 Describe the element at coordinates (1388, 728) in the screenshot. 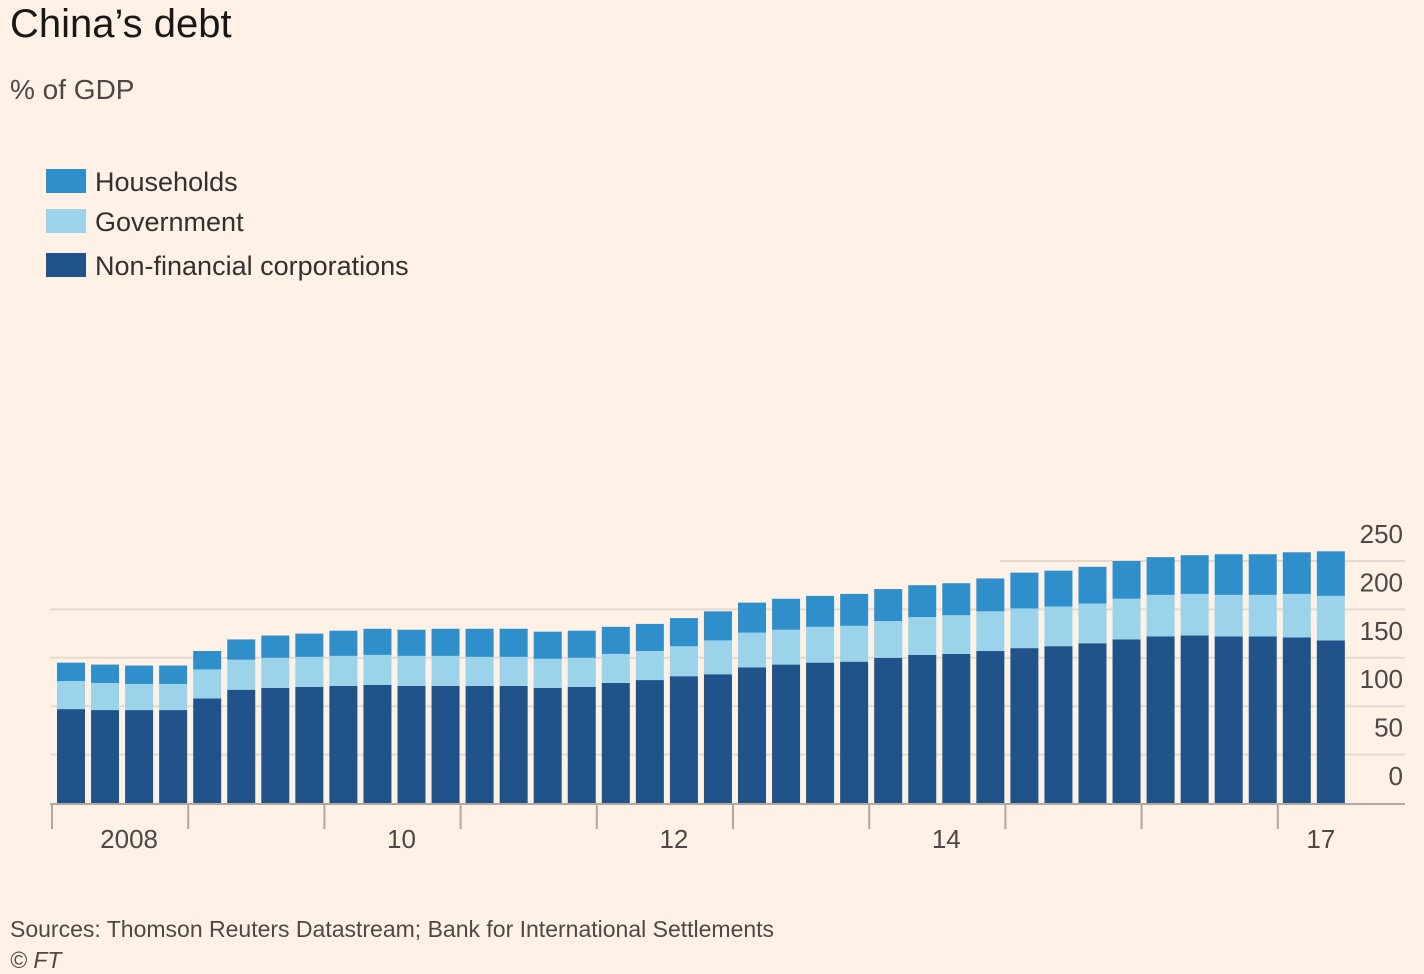

I see `y-tick-label: 50` at that location.